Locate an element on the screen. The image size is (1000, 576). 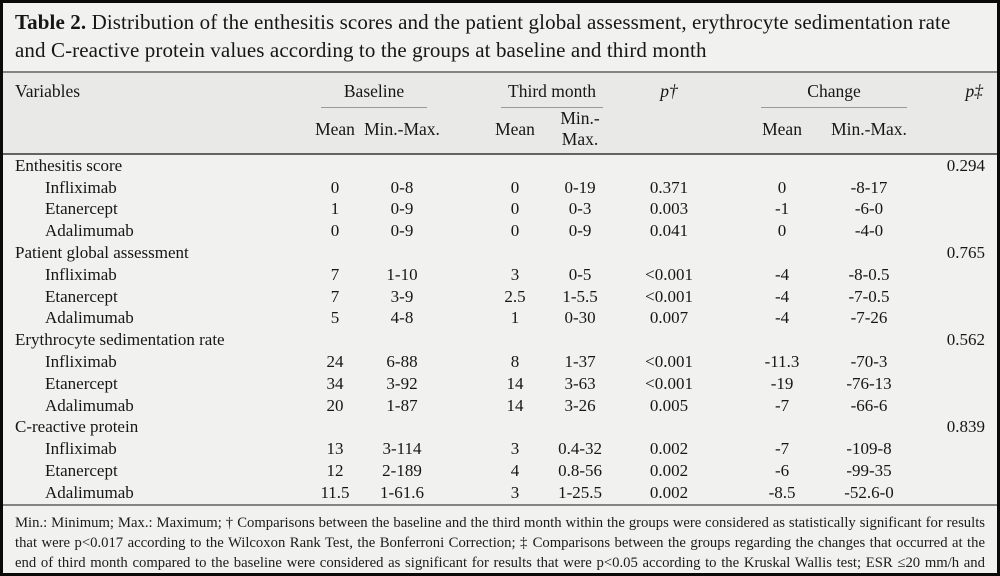
column-group-baseline: Baseline is located at coordinates (374, 90).